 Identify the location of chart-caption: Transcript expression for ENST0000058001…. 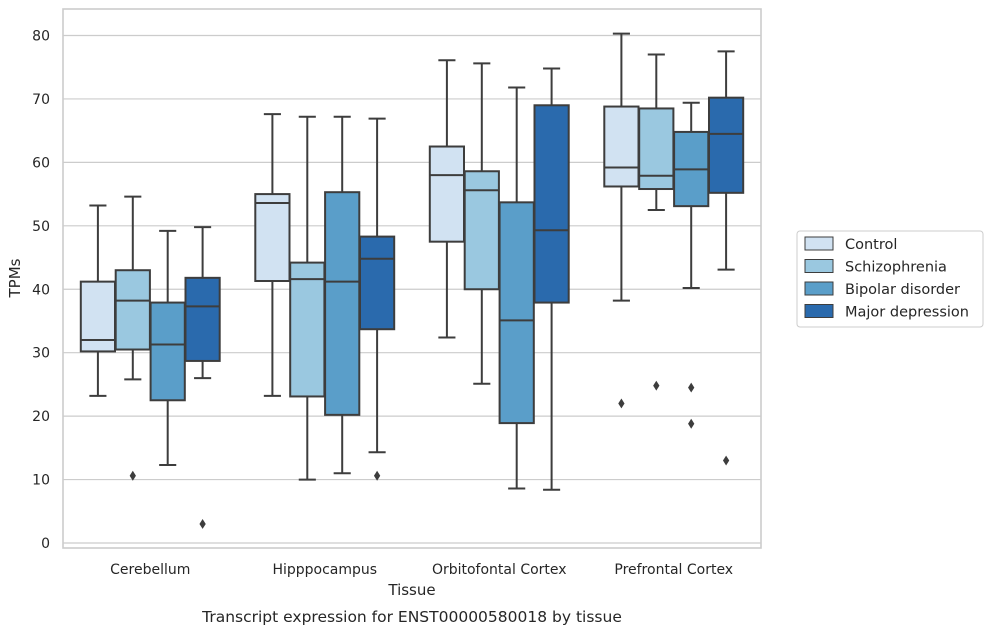
(411, 617).